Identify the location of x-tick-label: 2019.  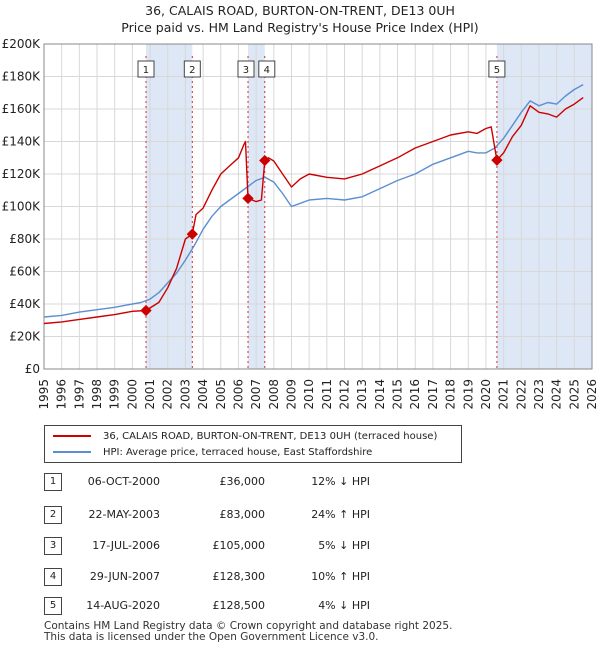
(468, 394).